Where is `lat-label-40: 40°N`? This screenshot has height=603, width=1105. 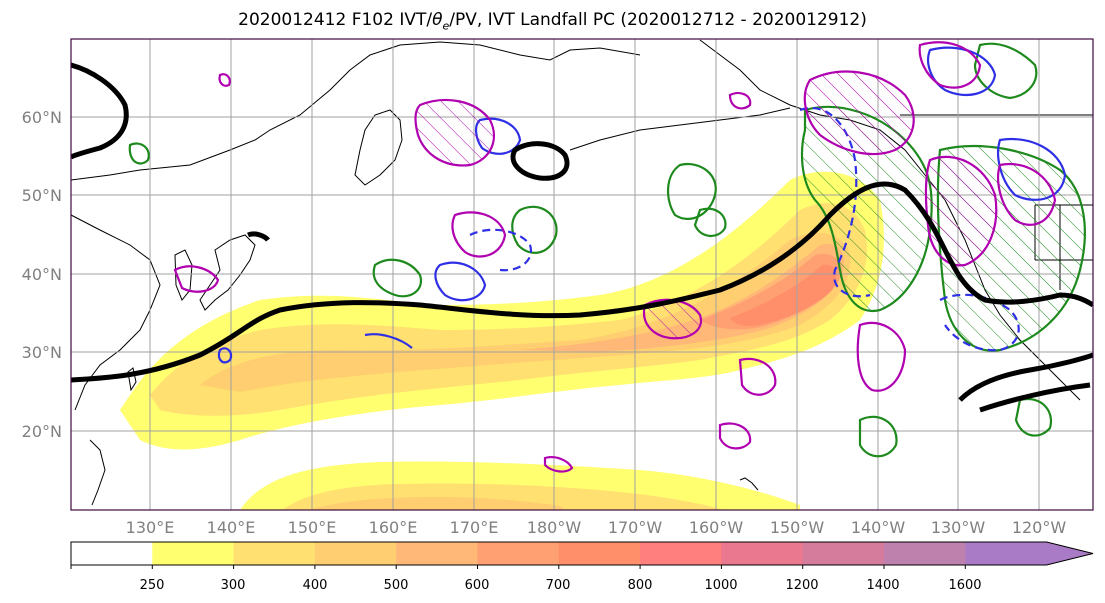 lat-label-40: 40°N is located at coordinates (42, 274).